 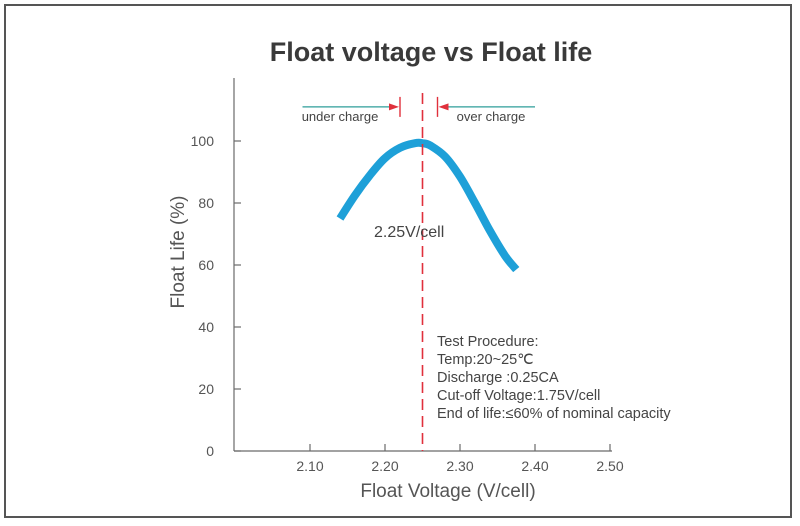 What do you see at coordinates (206, 327) in the screenshot?
I see `y-tick-label: 40` at bounding box center [206, 327].